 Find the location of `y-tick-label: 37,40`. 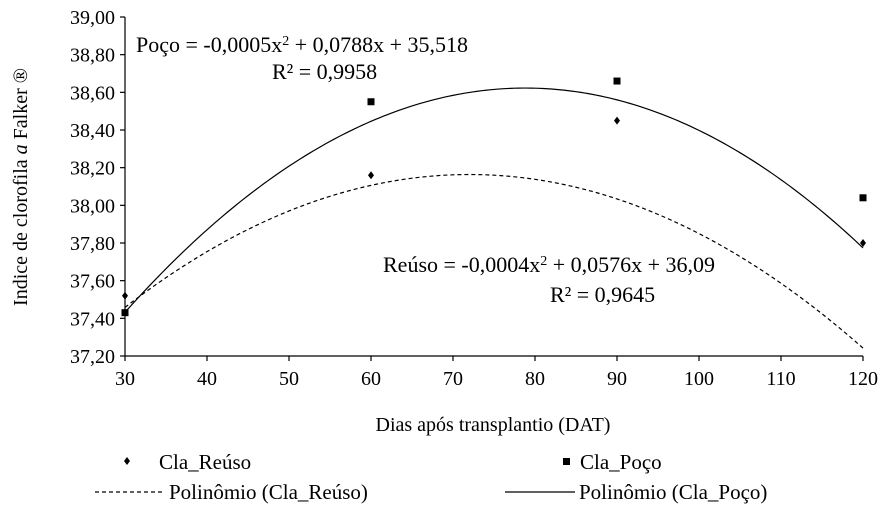

y-tick-label: 37,40 is located at coordinates (92, 319).